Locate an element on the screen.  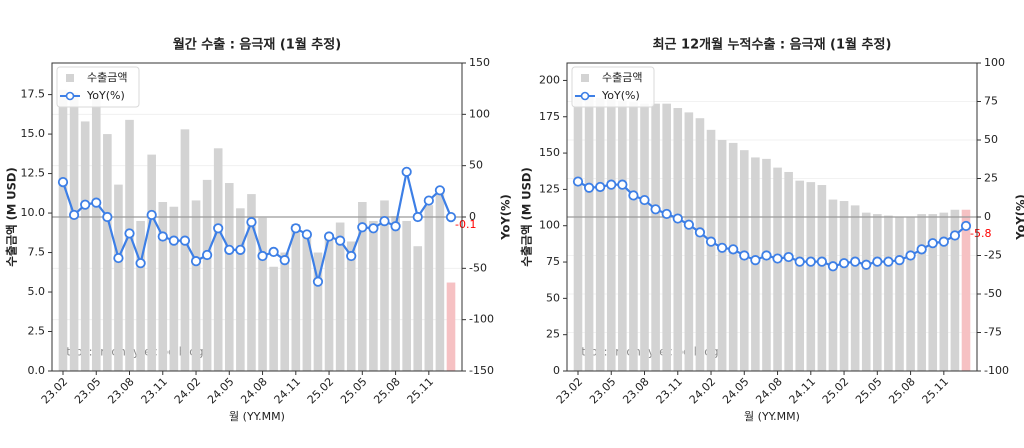
y-tick-label: 150 is located at coordinates (549, 152).